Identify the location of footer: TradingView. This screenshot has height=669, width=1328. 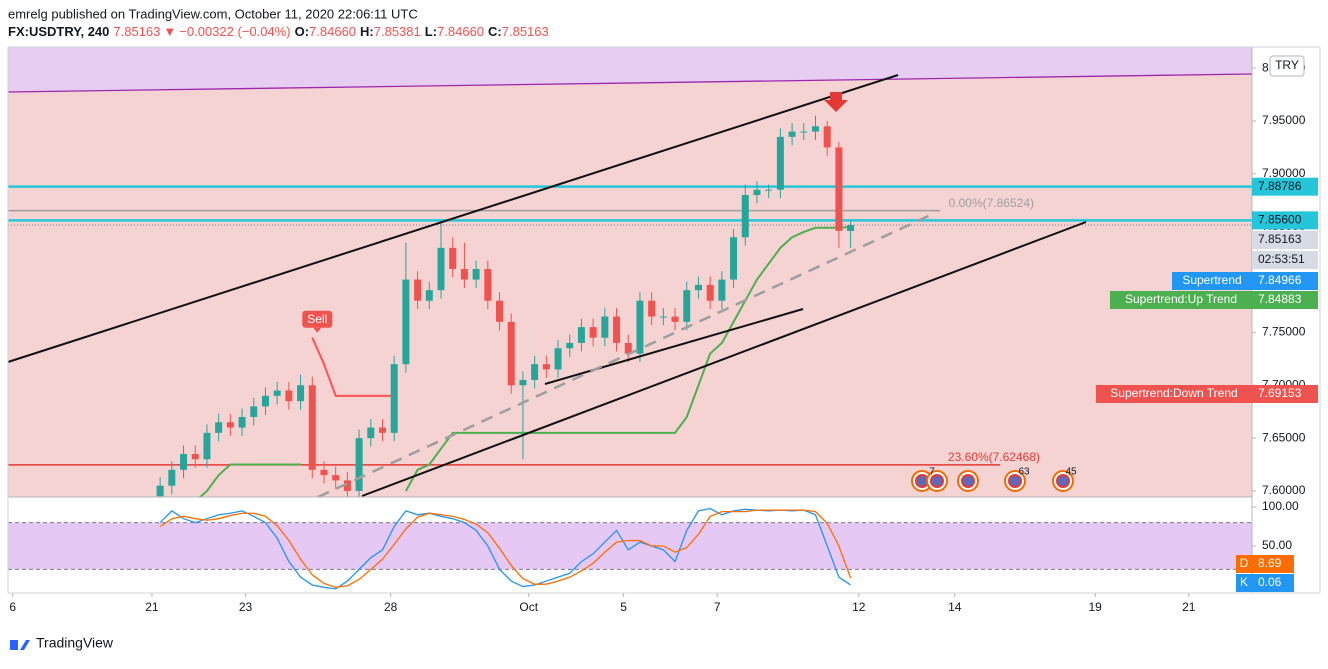
(62, 643).